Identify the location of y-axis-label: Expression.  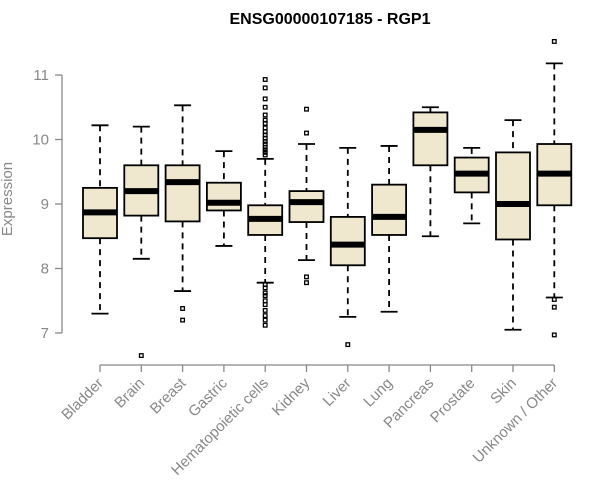
(8, 199).